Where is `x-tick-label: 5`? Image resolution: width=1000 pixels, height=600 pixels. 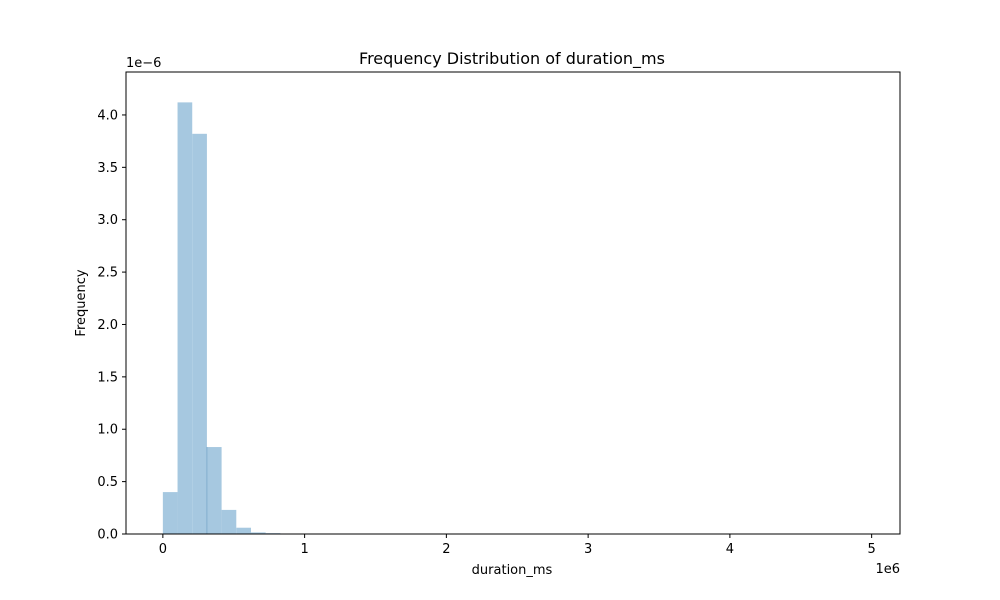
x-tick-label: 5 is located at coordinates (872, 549).